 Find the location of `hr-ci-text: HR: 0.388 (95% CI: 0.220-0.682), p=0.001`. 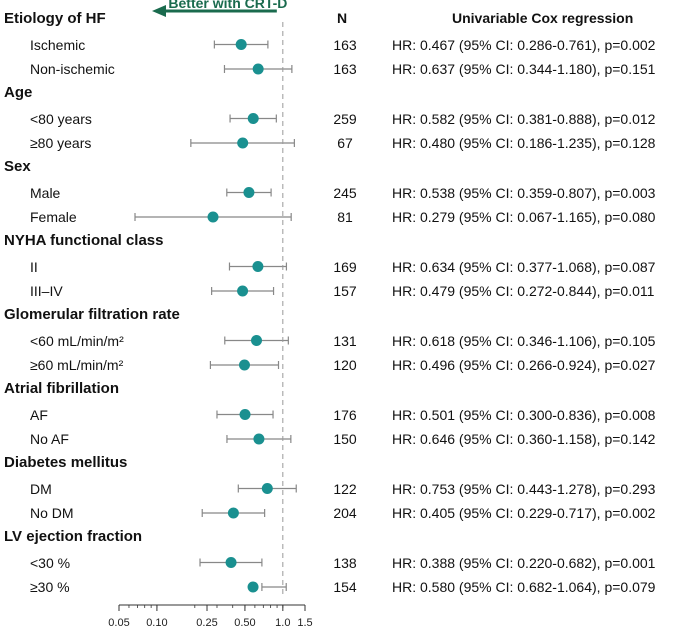

hr-ci-text: HR: 0.388 (95% CI: 0.220-0.682), p=0.001 is located at coordinates (524, 562).